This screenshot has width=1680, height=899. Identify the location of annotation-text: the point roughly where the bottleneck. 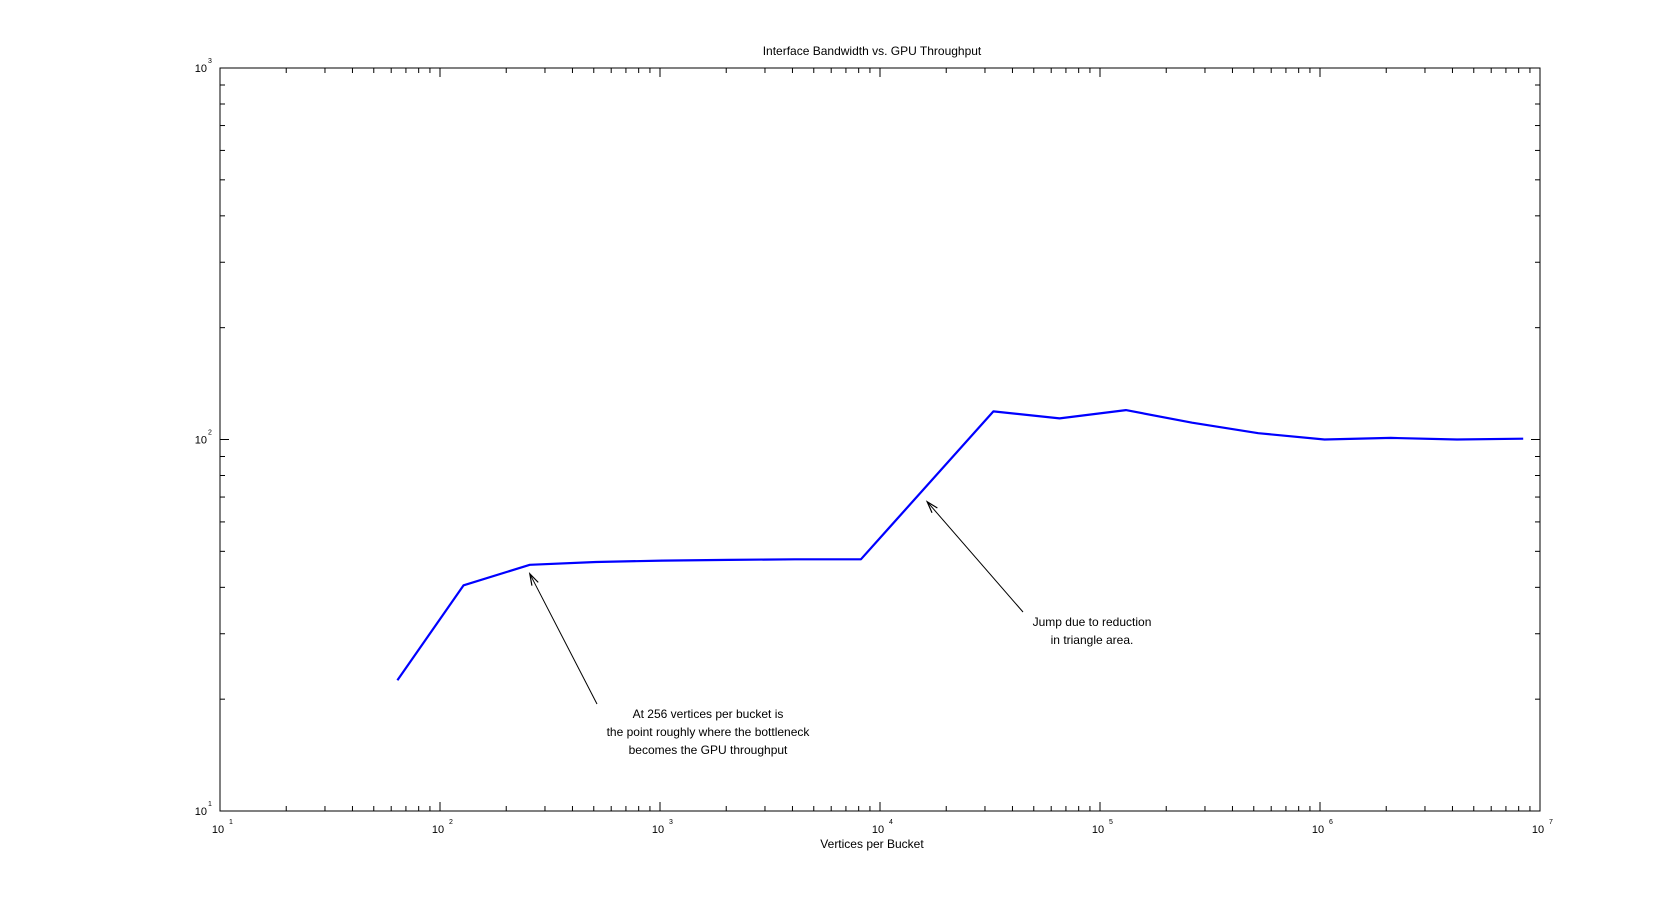
(709, 732).